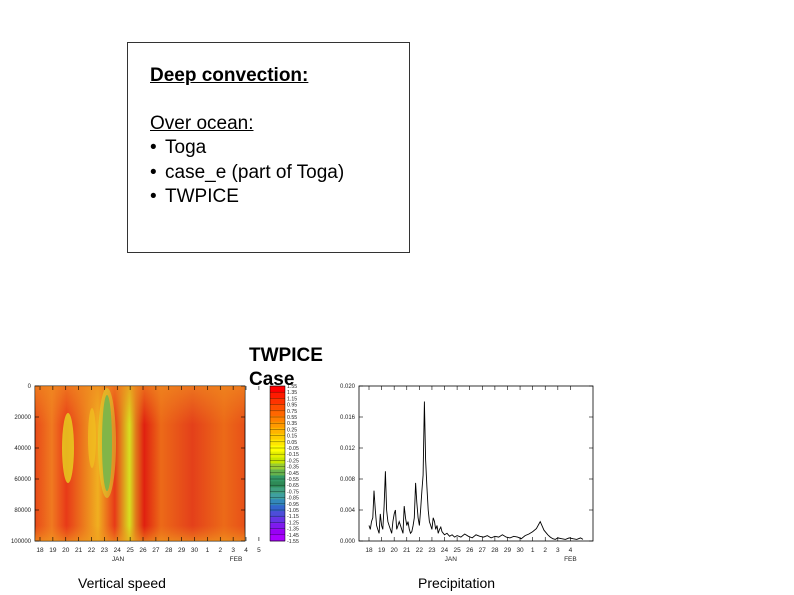 This screenshot has height=595, width=794. What do you see at coordinates (186, 147) in the screenshot?
I see `list-item-label: Toga` at bounding box center [186, 147].